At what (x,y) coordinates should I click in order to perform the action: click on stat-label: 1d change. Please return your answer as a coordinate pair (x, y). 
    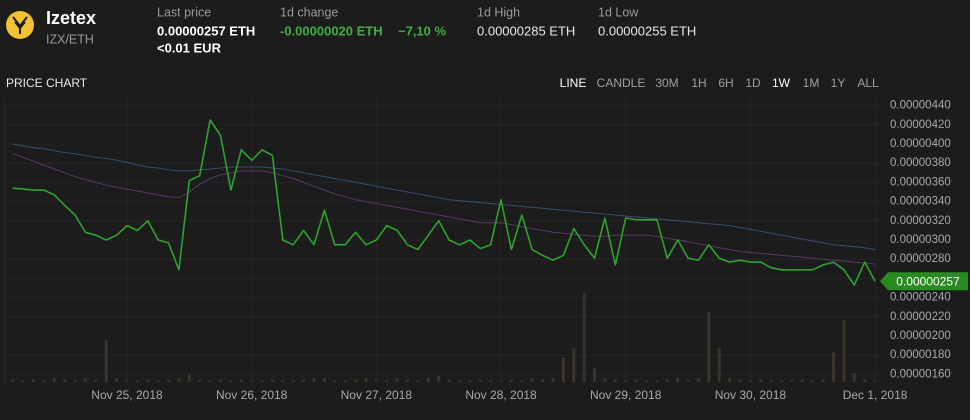
    Looking at the image, I should click on (309, 12).